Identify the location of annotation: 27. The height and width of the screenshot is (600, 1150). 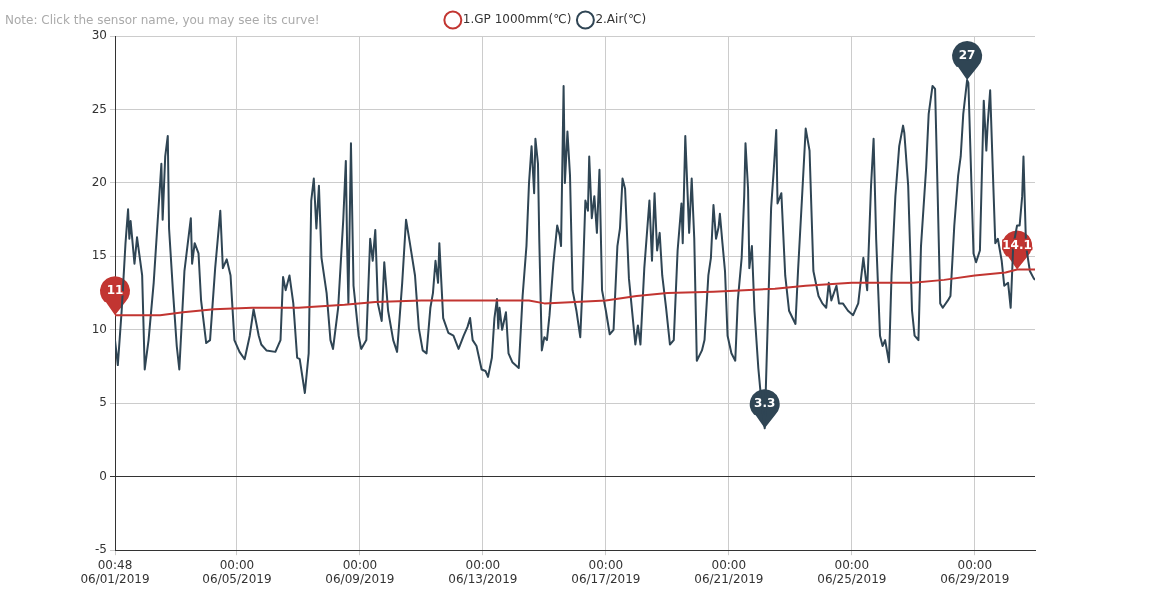
(967, 55).